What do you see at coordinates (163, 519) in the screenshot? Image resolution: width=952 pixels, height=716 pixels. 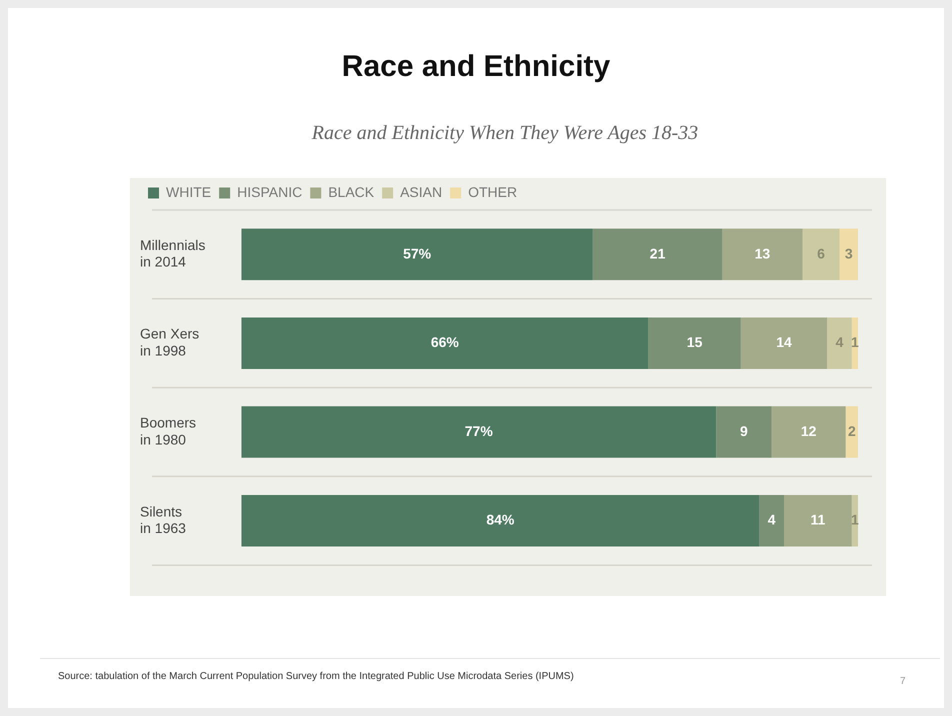 I see `y-tick-label: Silents in 1963` at bounding box center [163, 519].